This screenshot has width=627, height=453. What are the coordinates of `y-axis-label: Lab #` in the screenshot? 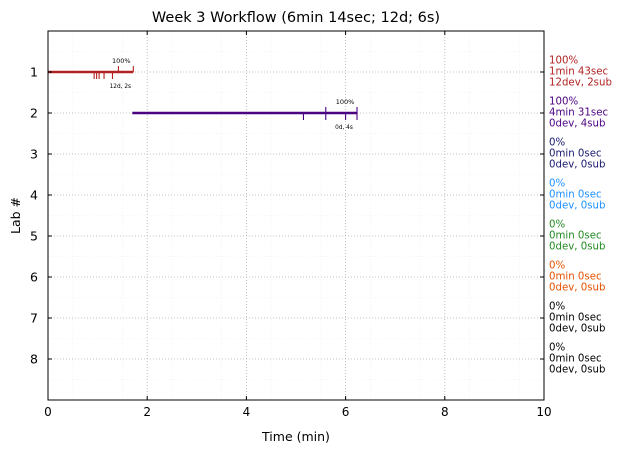 It's located at (15, 215).